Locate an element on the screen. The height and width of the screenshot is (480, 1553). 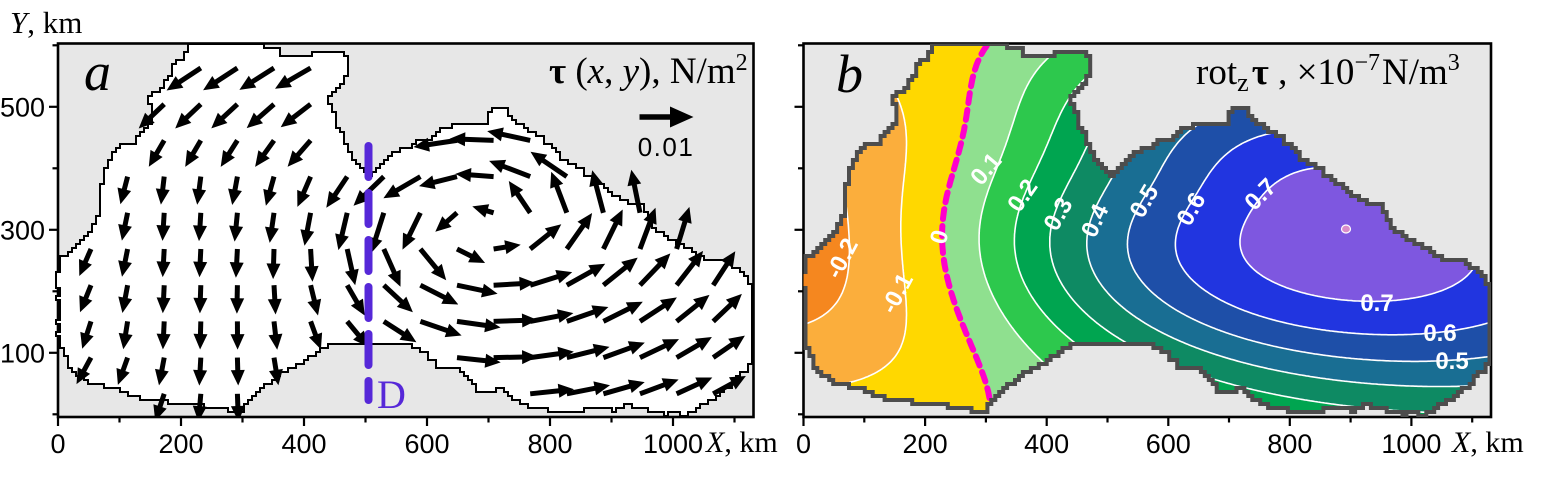
svg-text: 0.6 is located at coordinates (1439, 333).